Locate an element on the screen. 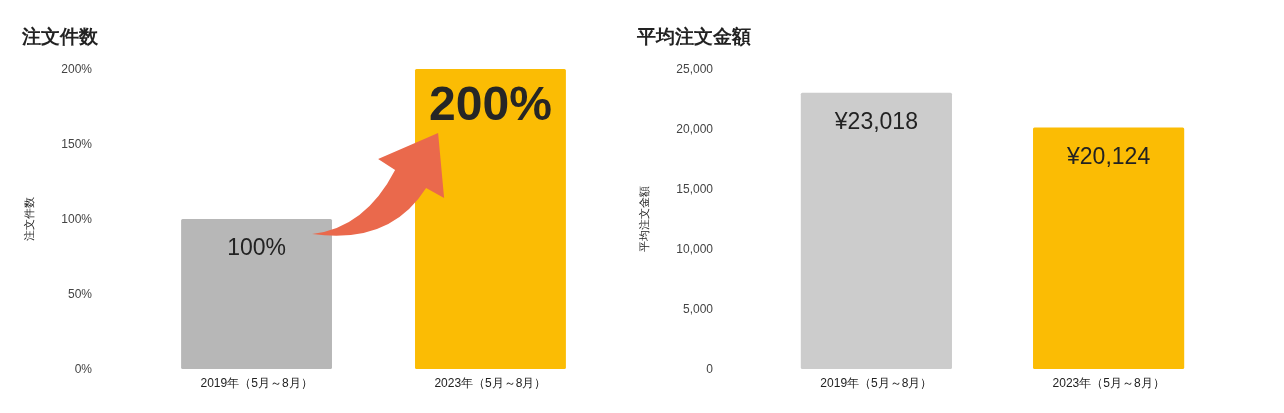  y-tick-label: 200% is located at coordinates (77, 69).